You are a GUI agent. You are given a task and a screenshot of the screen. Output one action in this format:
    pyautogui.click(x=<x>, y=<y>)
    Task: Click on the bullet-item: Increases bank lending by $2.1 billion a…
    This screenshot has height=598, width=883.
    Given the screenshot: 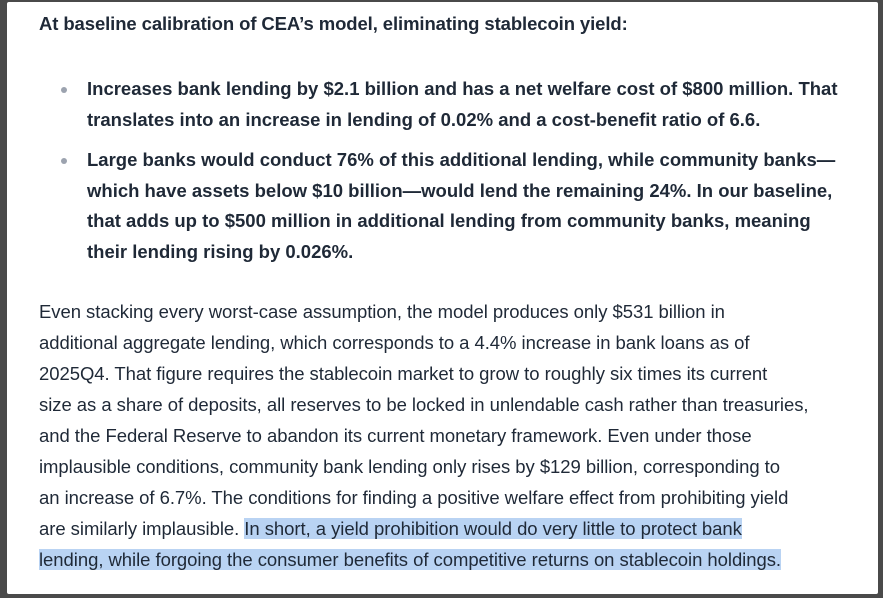 What is the action you would take?
    pyautogui.click(x=458, y=104)
    